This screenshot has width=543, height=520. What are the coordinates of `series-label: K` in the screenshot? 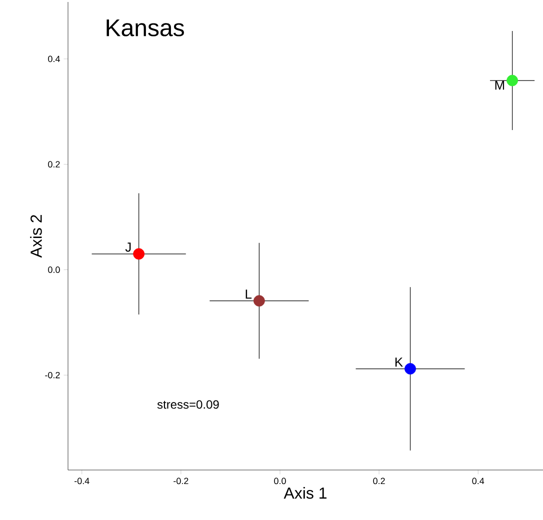 It's located at (399, 362).